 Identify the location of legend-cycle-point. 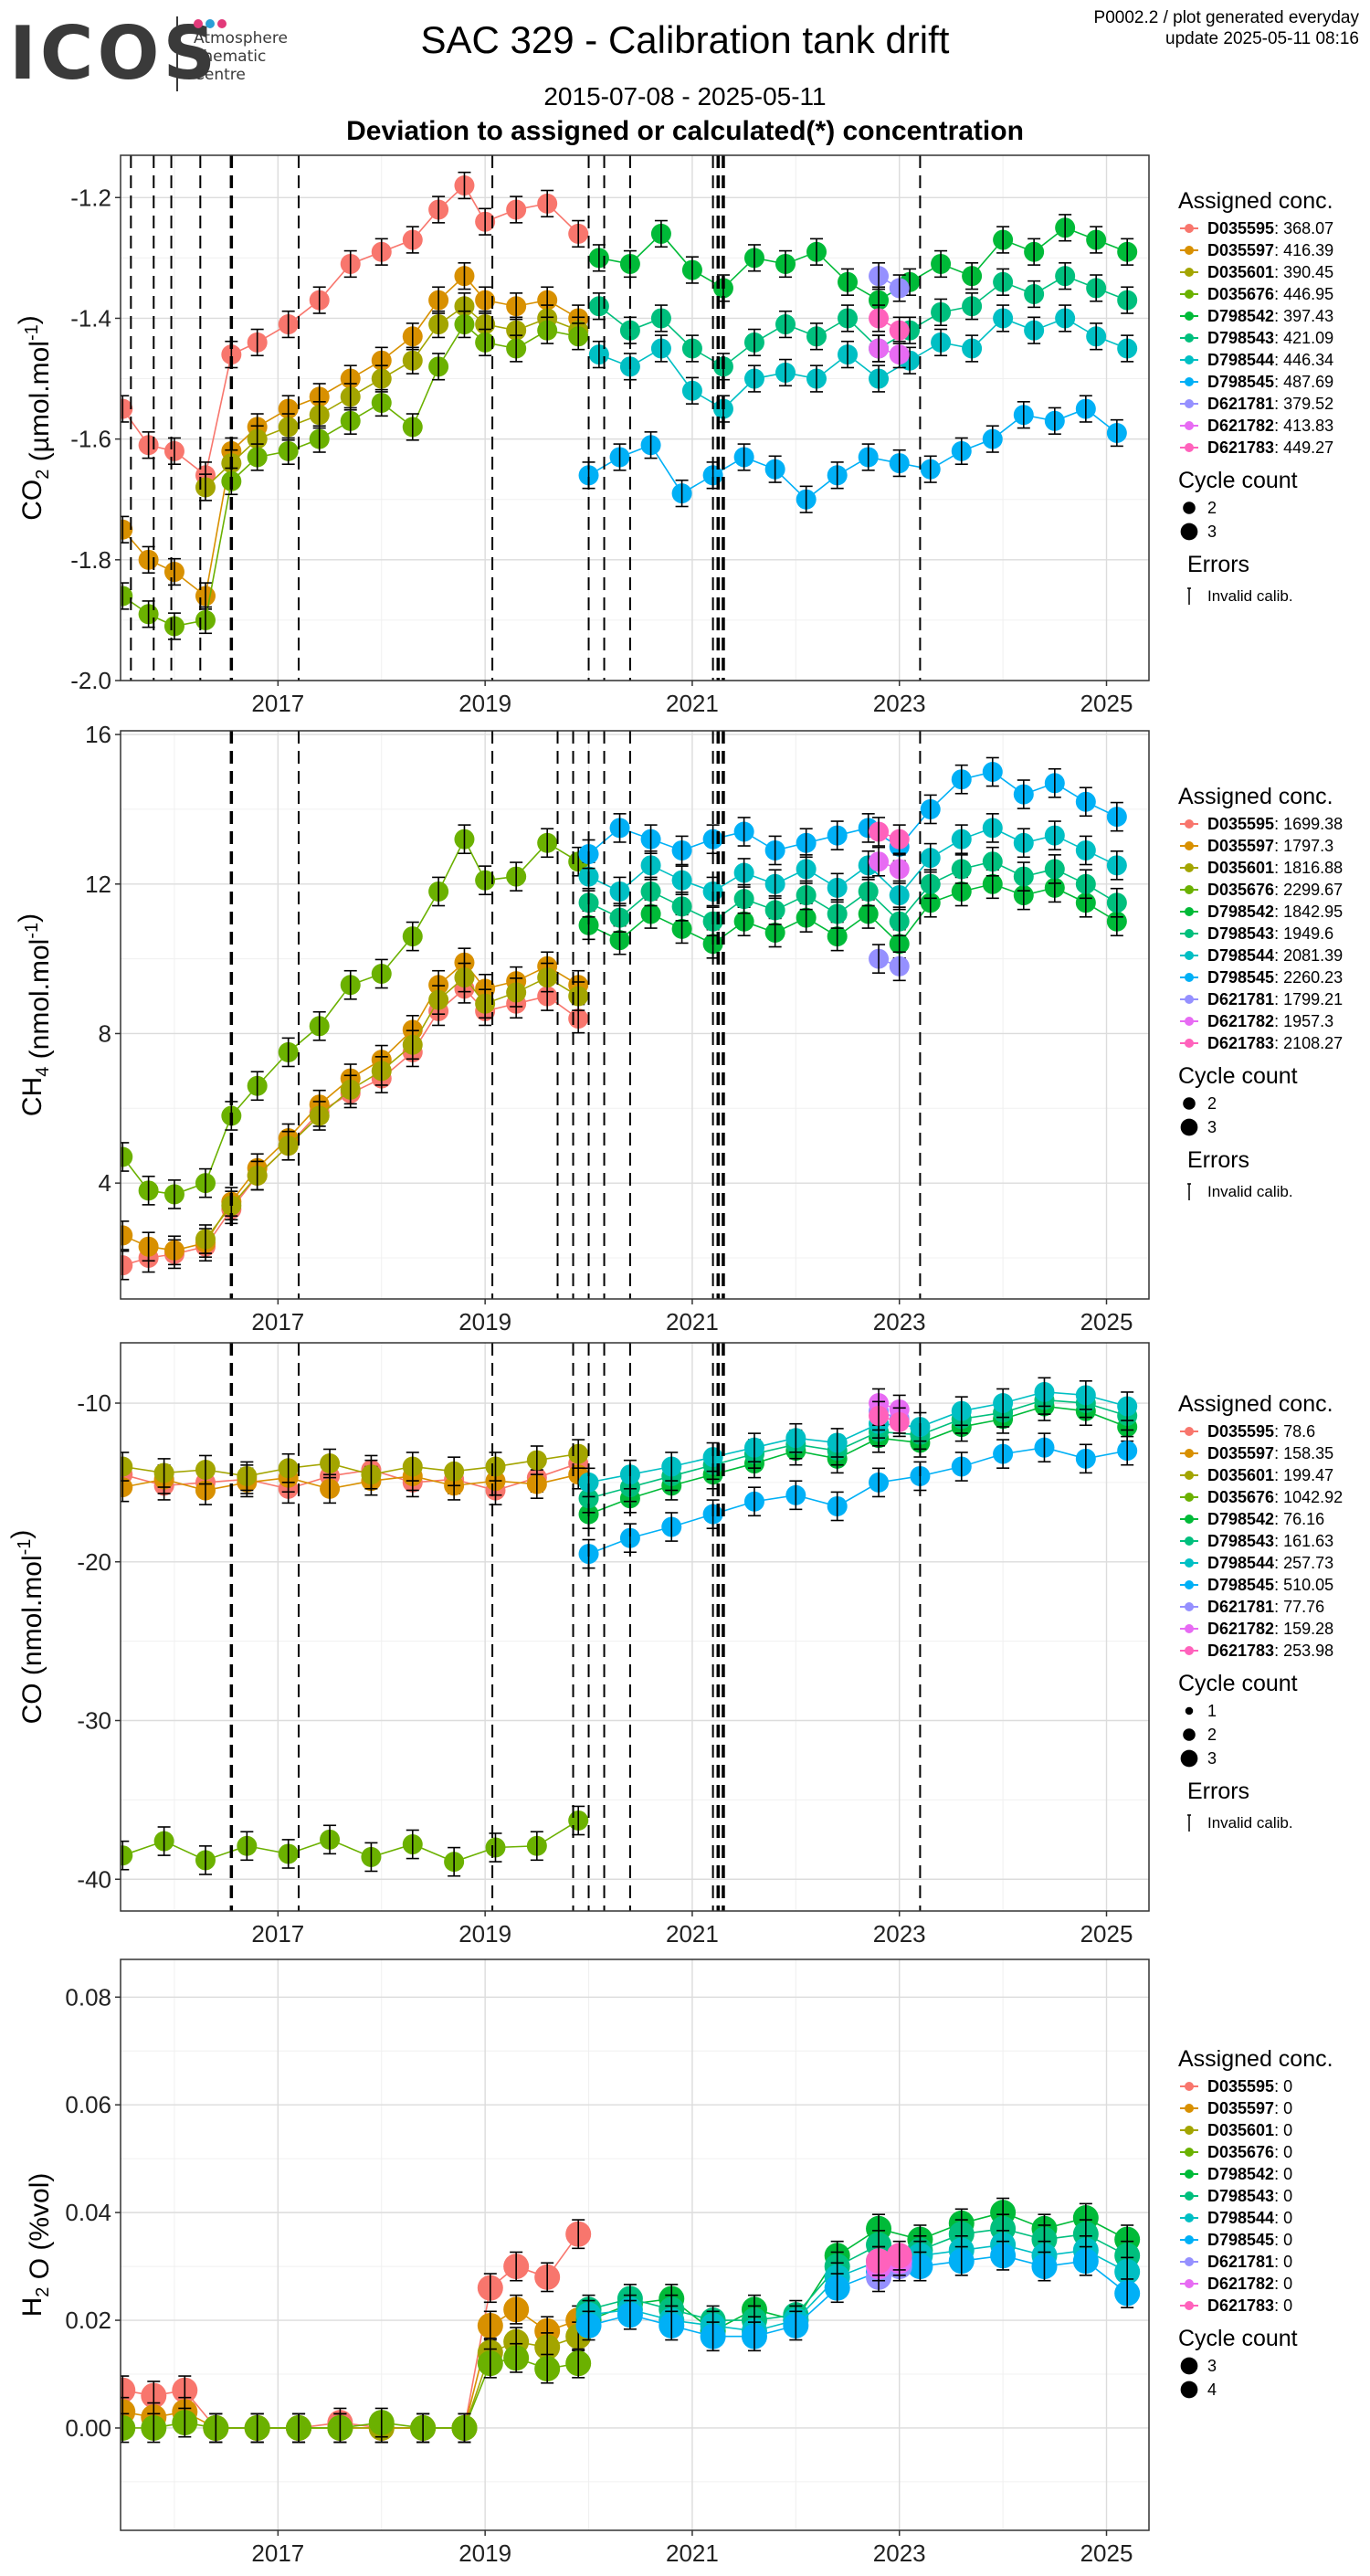
(1189, 1127).